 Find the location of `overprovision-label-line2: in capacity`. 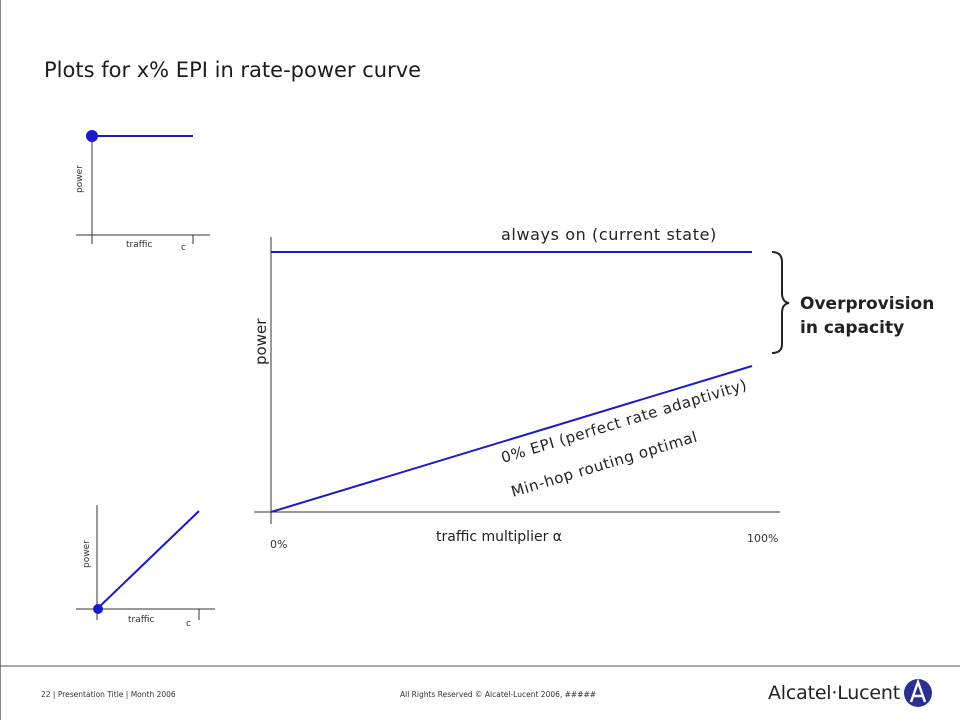

overprovision-label-line2: in capacity is located at coordinates (852, 328).